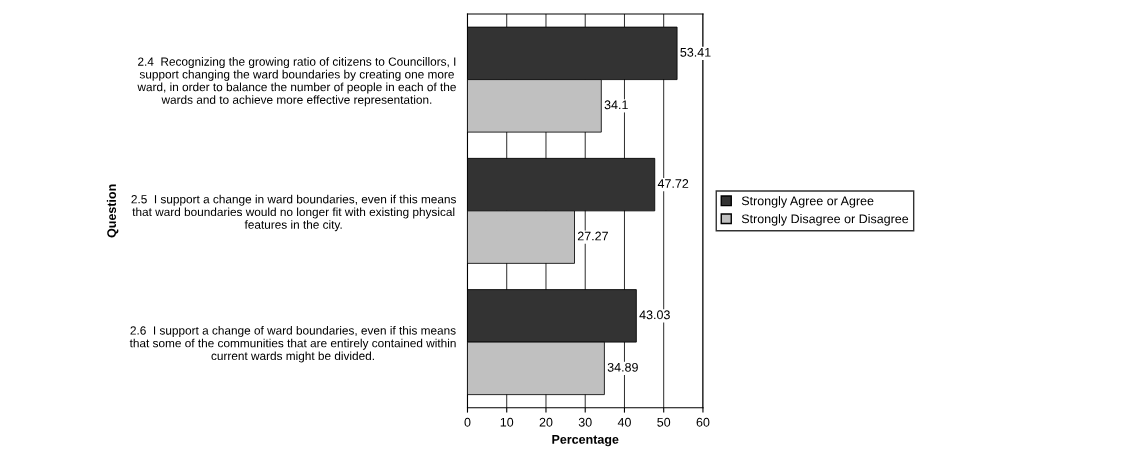  I want to click on x-tick-label: 10, so click(507, 422).